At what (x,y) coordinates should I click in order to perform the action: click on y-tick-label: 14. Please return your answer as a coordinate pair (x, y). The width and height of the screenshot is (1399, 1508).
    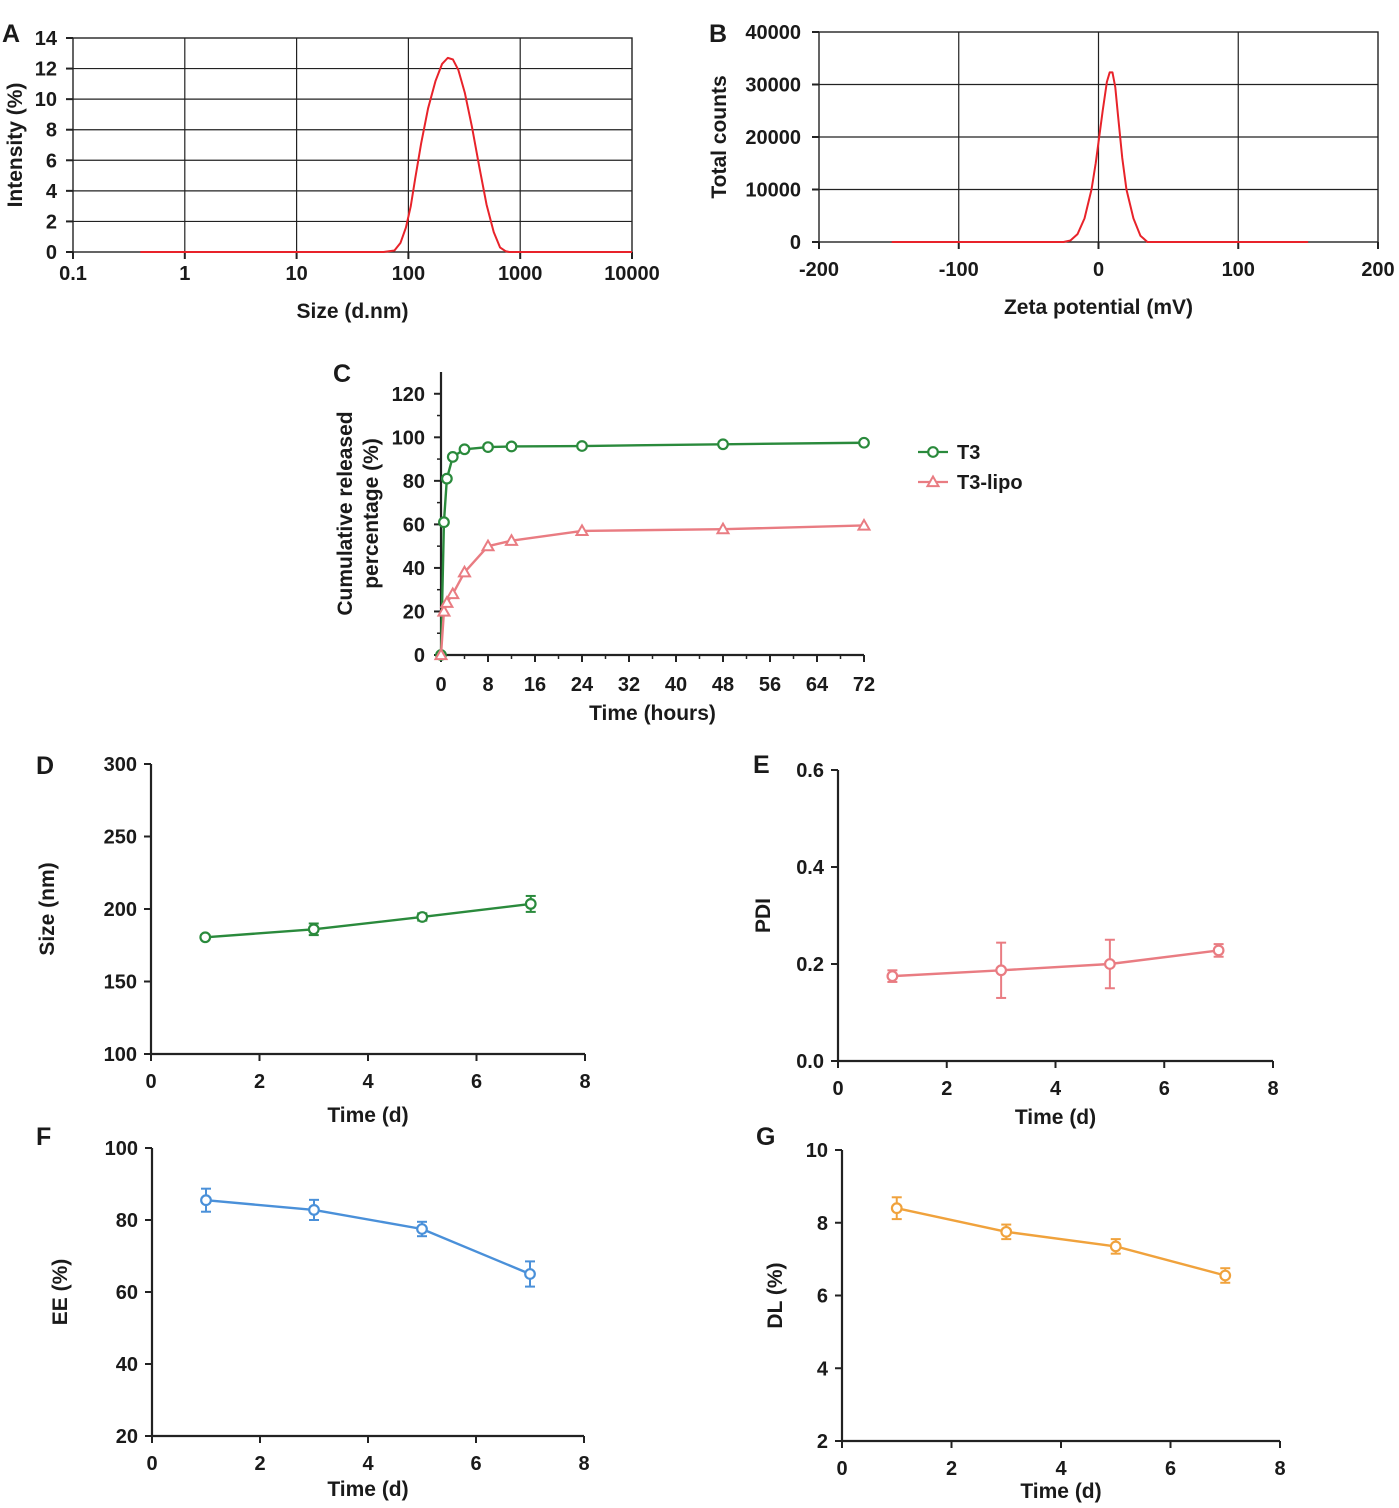
    Looking at the image, I should click on (46, 39).